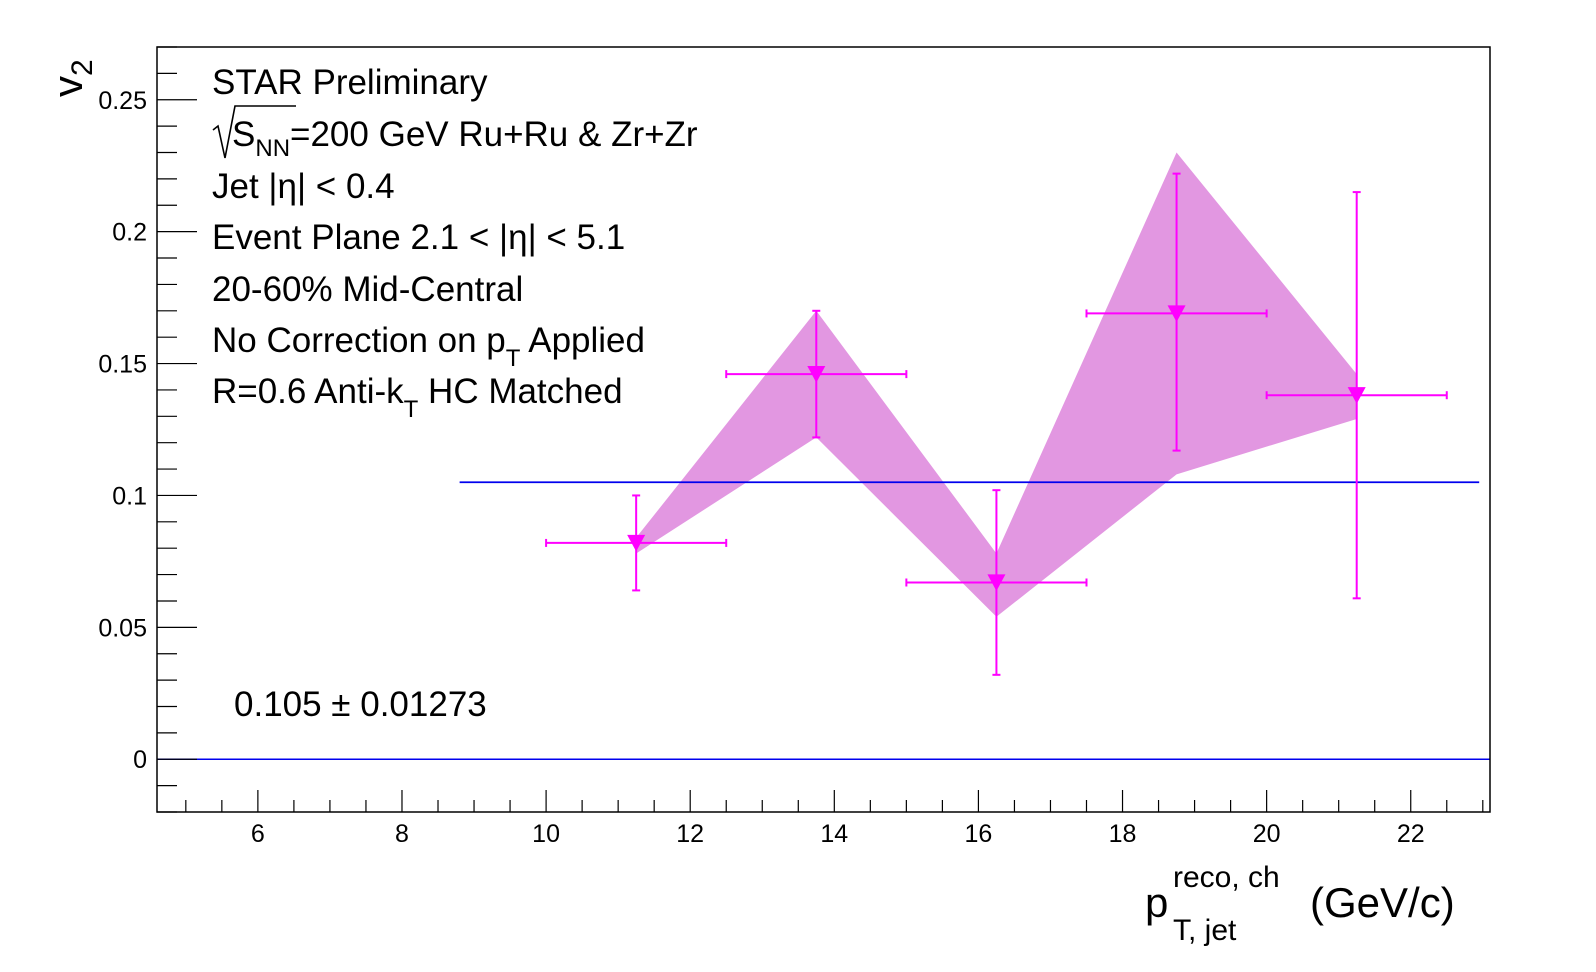 This screenshot has width=1596, height=972. I want to click on x-tick-label: 14, so click(834, 834).